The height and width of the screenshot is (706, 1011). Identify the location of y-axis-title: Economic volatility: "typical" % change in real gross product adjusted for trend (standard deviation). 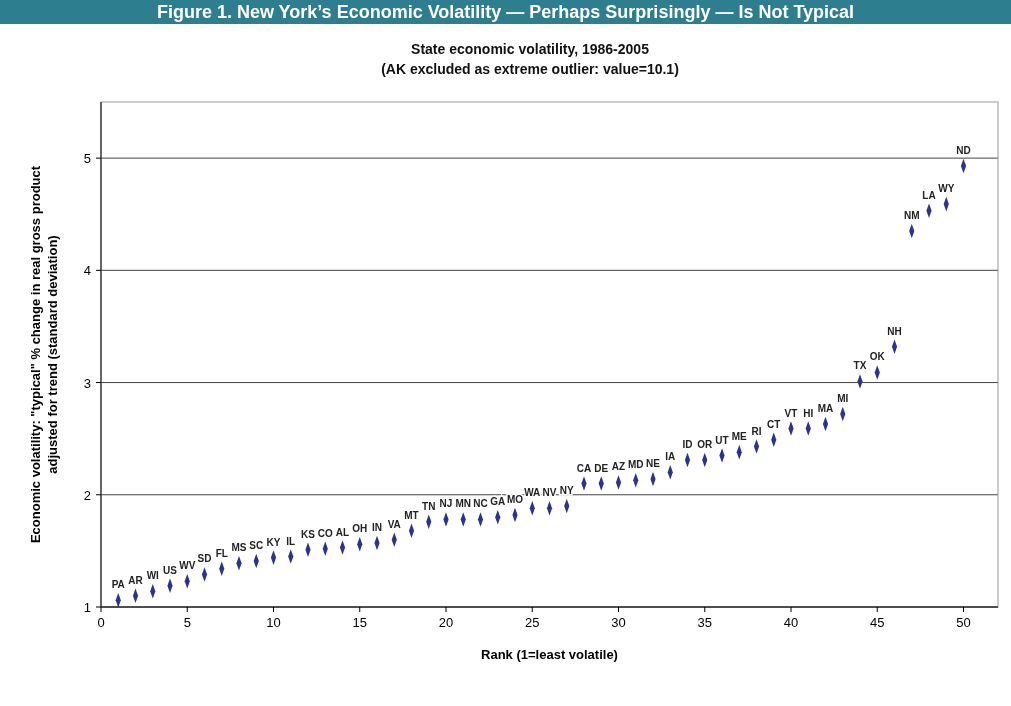
(44, 354).